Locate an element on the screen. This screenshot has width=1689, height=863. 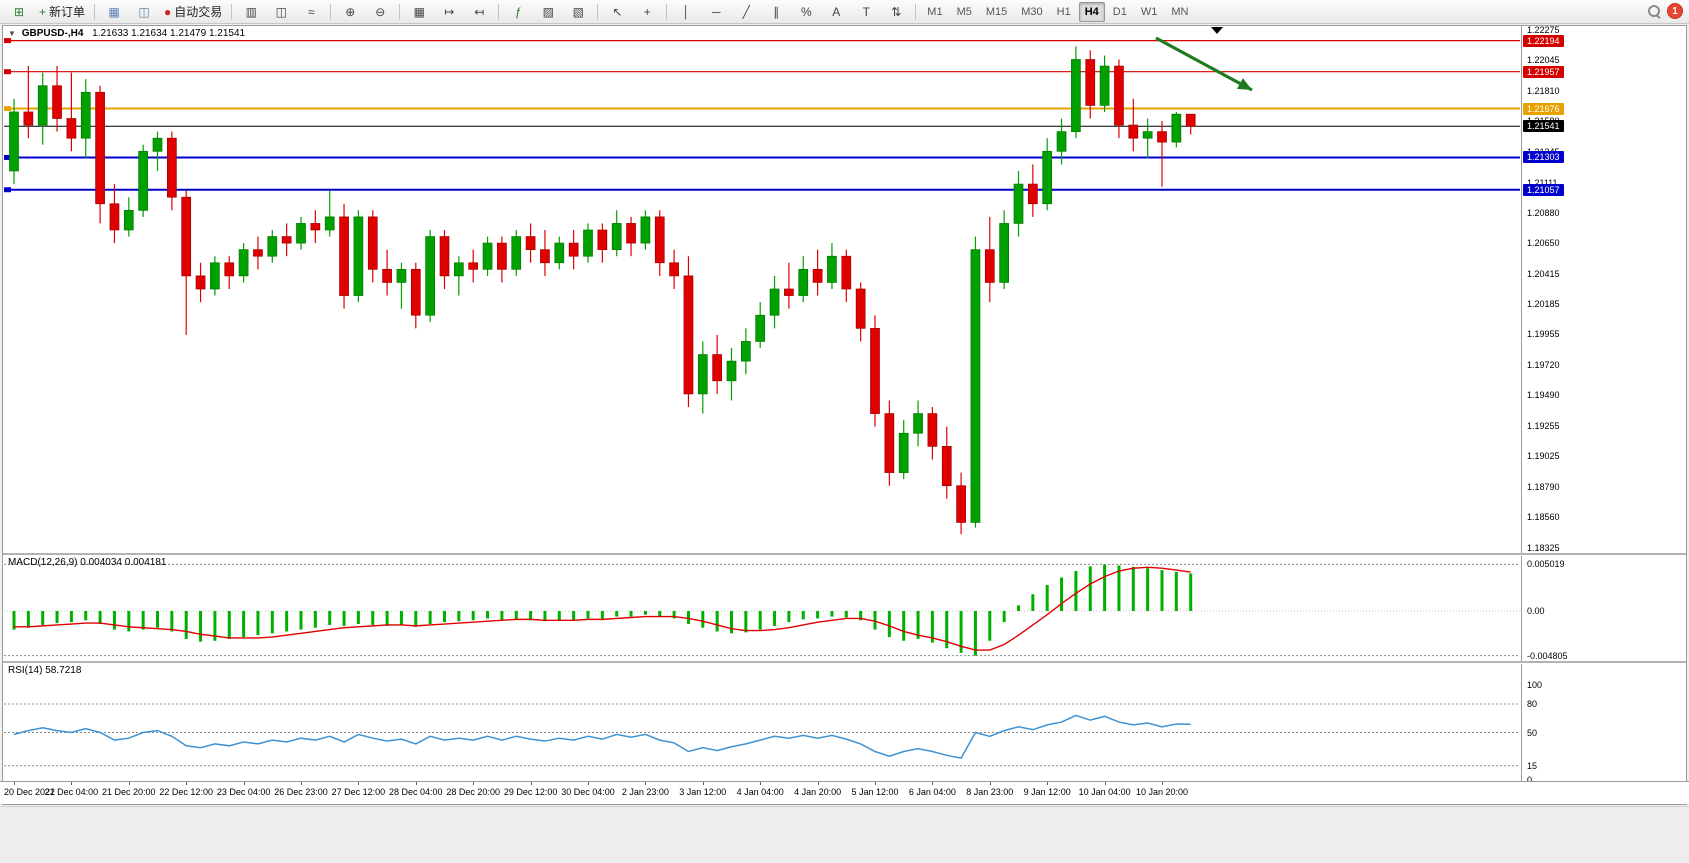
rsi-indicator-panel is located at coordinates (762, 722).